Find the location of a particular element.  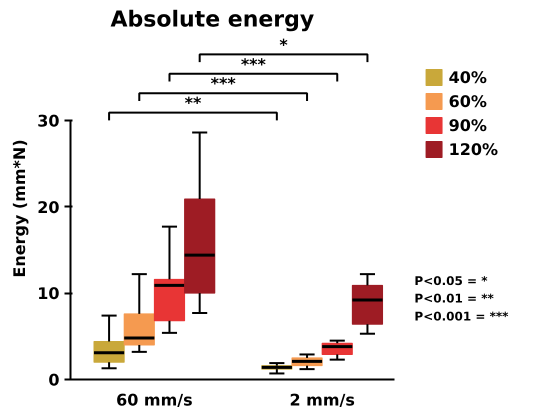

y-tick-label: 0 is located at coordinates (54, 380).